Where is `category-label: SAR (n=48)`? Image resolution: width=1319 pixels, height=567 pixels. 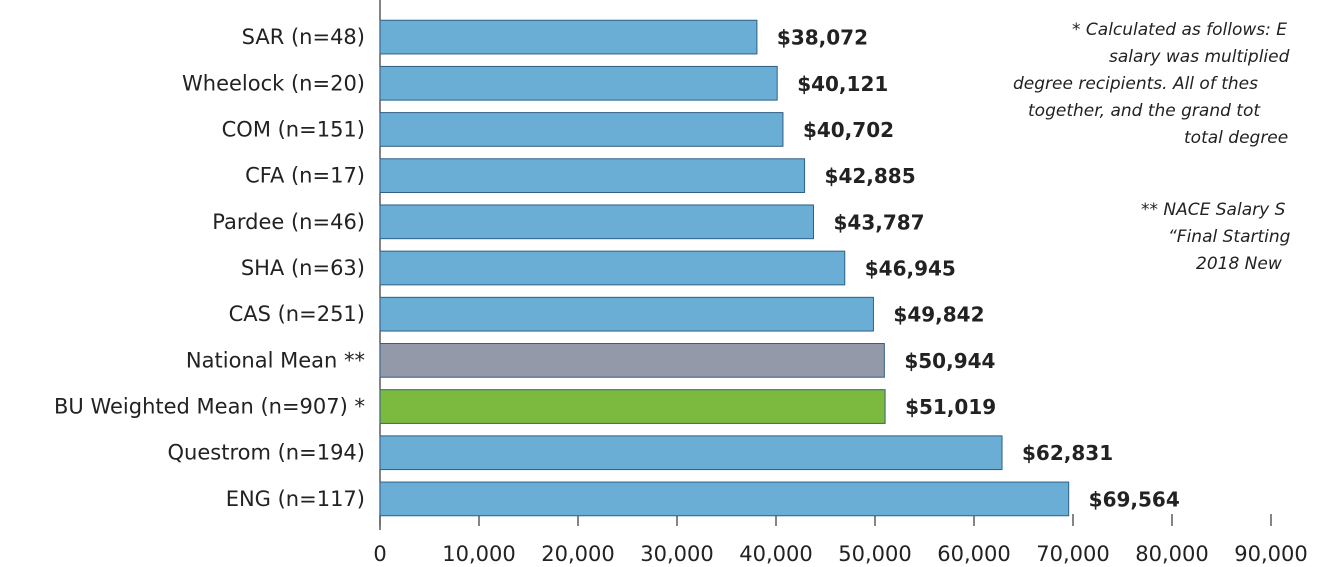
category-label: SAR (n=48) is located at coordinates (303, 37).